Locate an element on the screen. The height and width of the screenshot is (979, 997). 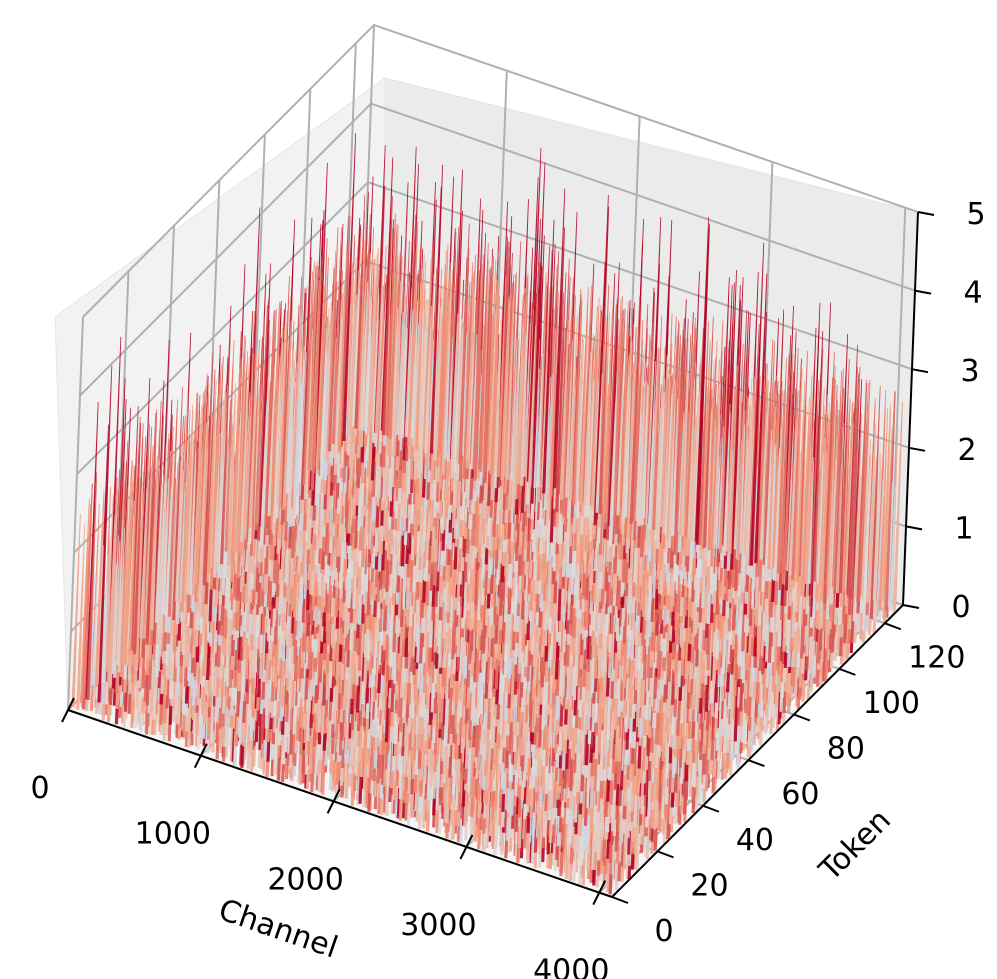
grid-line-token is located at coordinates (75, 513).